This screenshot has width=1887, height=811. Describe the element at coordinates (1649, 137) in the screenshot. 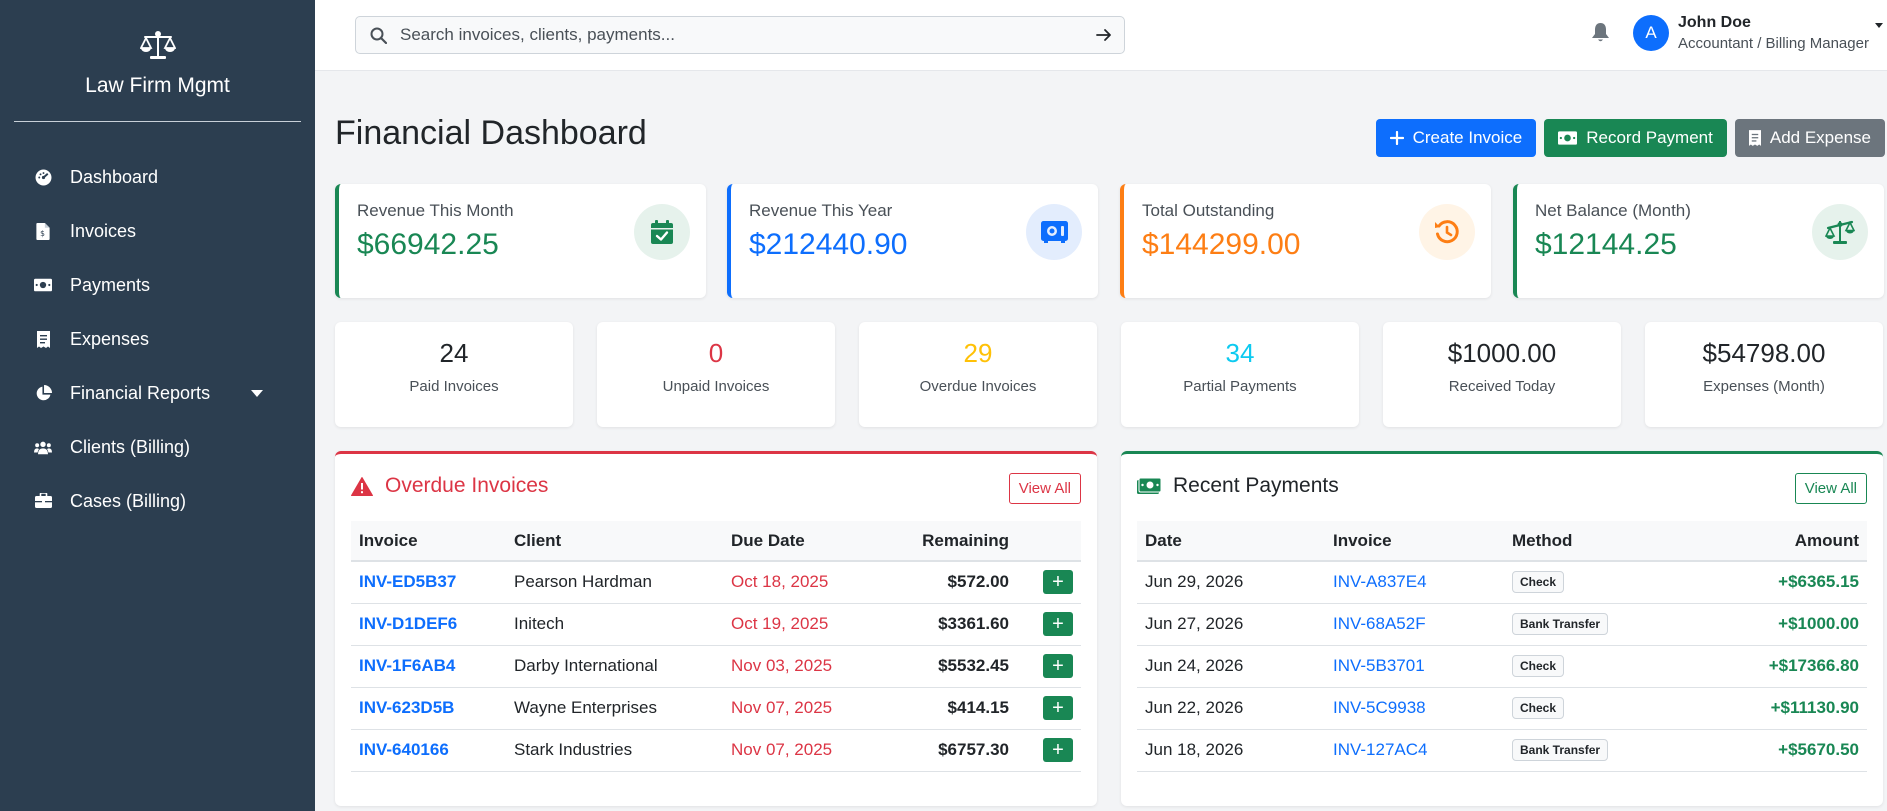

I see `record-payment-label: Record Payment` at that location.